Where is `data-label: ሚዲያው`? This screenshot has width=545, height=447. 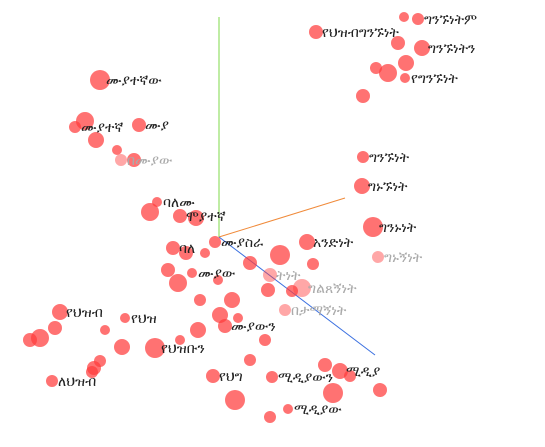 data-label: ሚዲያው is located at coordinates (318, 410).